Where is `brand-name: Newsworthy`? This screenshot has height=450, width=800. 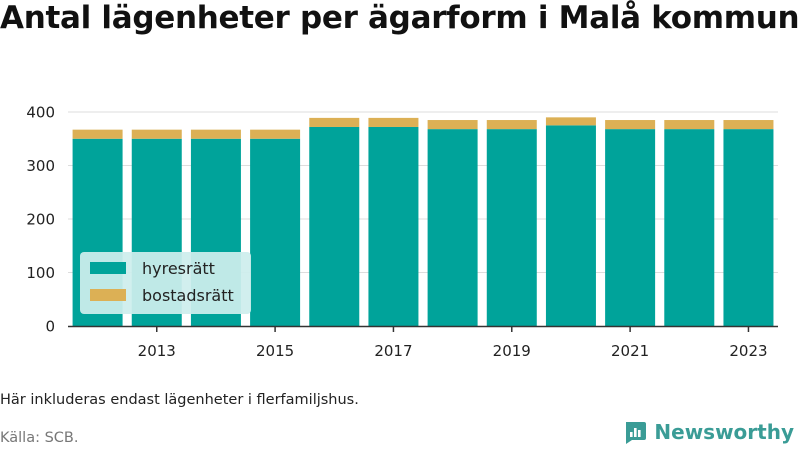 brand-name: Newsworthy is located at coordinates (724, 432).